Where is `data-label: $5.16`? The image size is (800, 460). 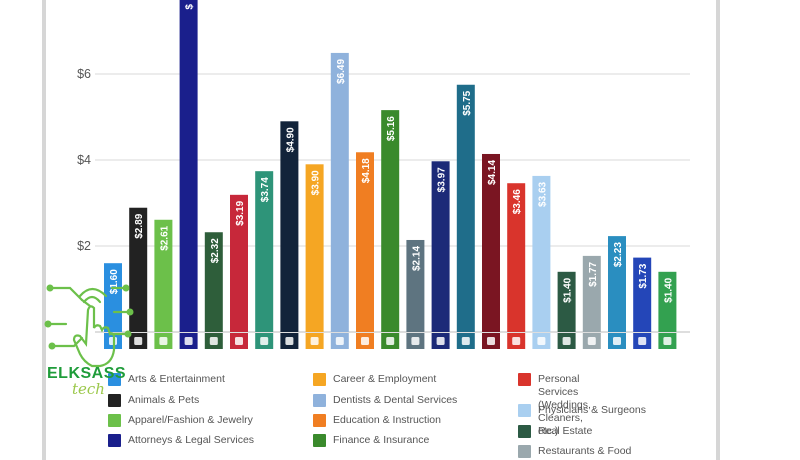
data-label: $5.16 is located at coordinates (391, 128).